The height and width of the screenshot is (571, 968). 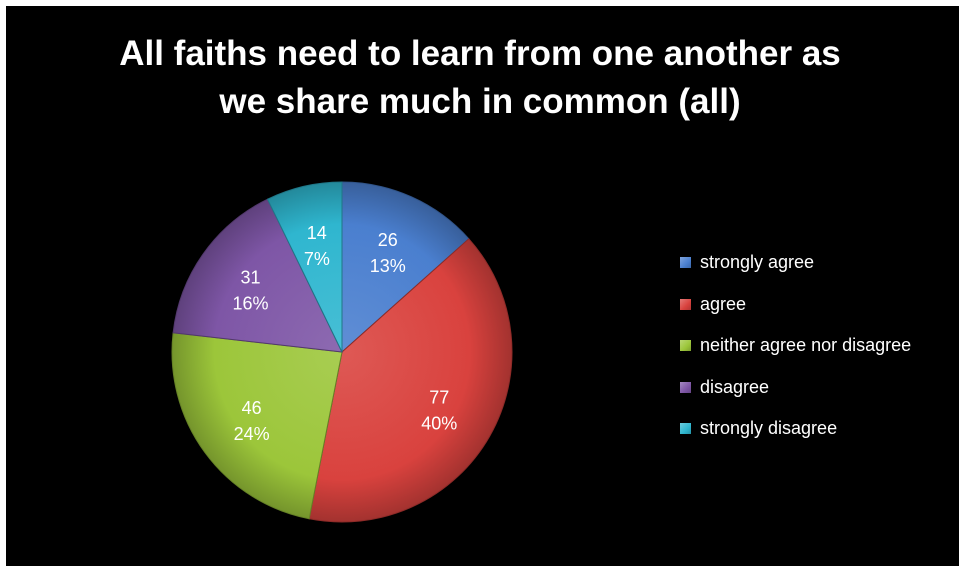 What do you see at coordinates (388, 240) in the screenshot?
I see `data-label-value: 26` at bounding box center [388, 240].